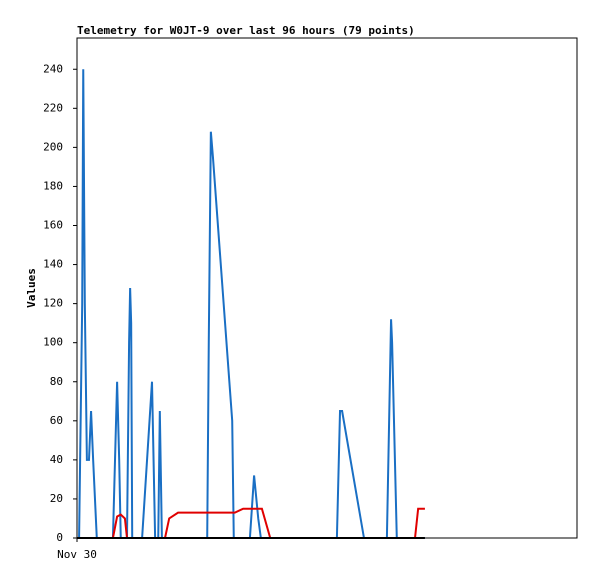 The width and height of the screenshot is (597, 579). Describe the element at coordinates (31, 288) in the screenshot. I see `y-axis-label: Values` at that location.